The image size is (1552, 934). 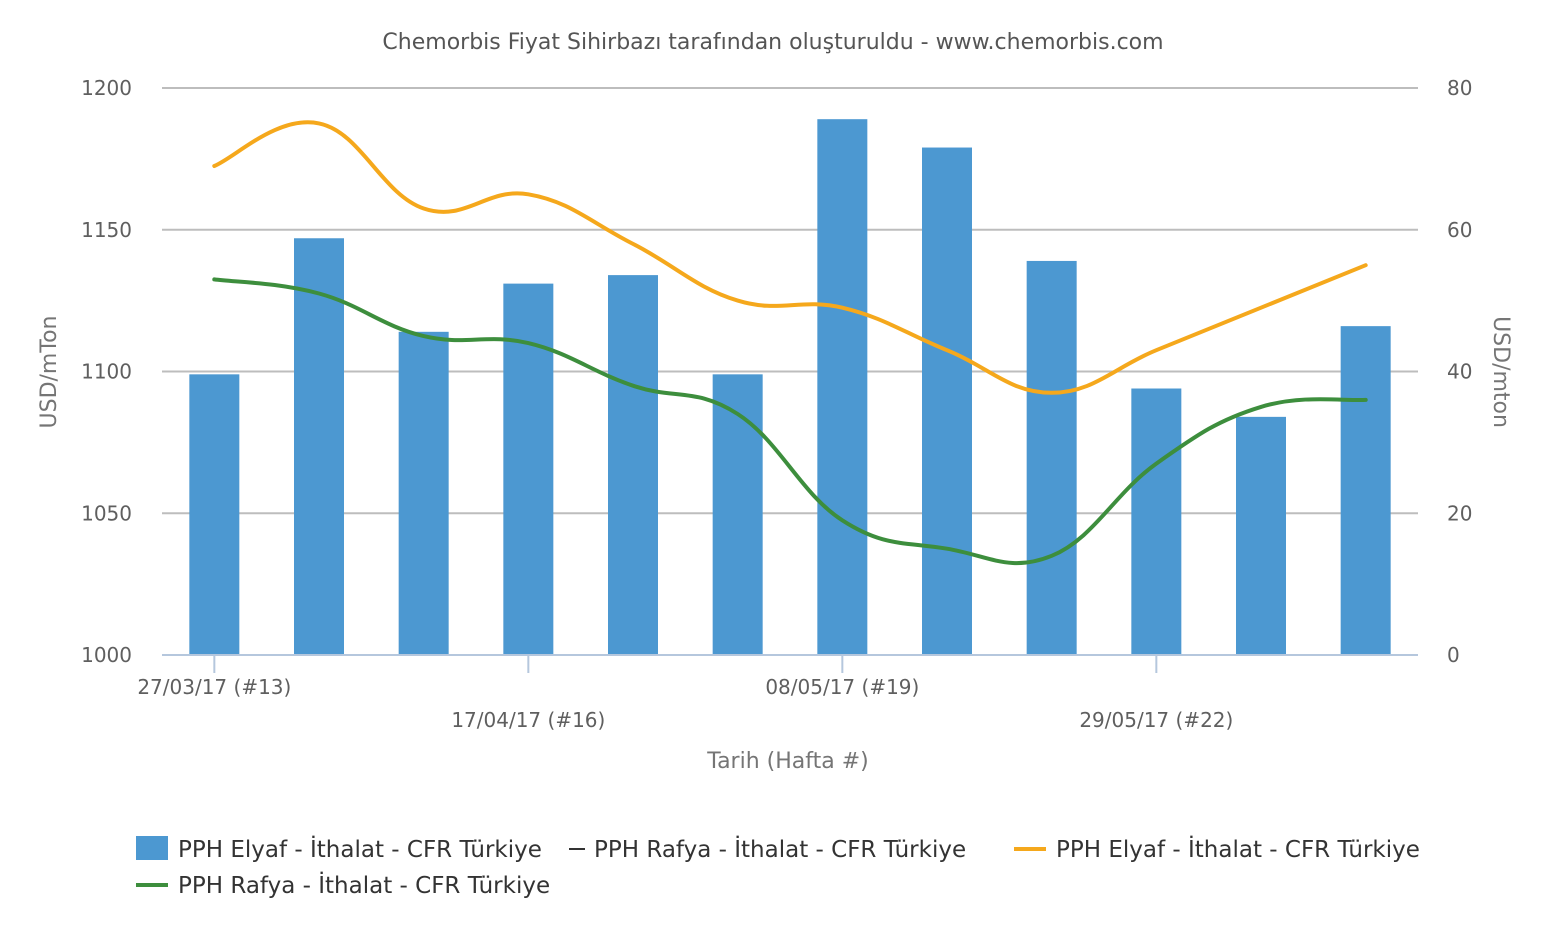 I want to click on legend-label-line-elyaf: PPH Elyaf - İthalat - CFR Türkiye, so click(x=1238, y=849).